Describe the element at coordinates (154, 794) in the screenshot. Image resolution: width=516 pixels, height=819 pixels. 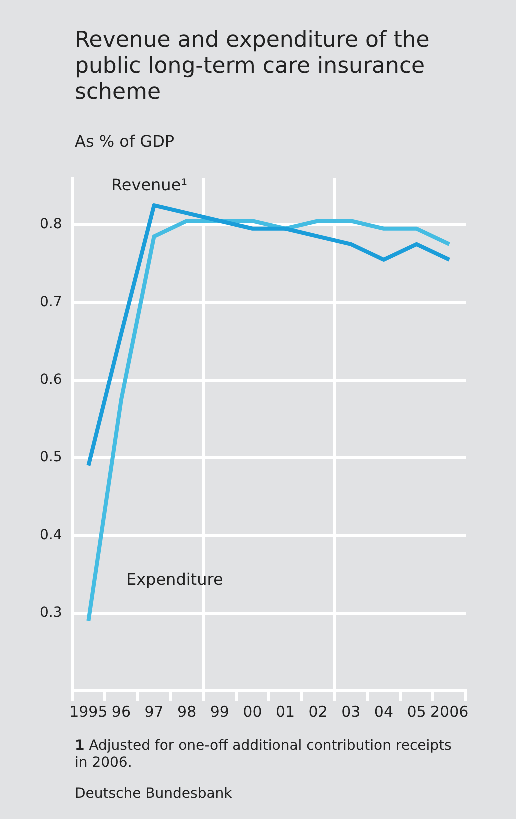
I see `text: Deutsche Bundesbank` at that location.